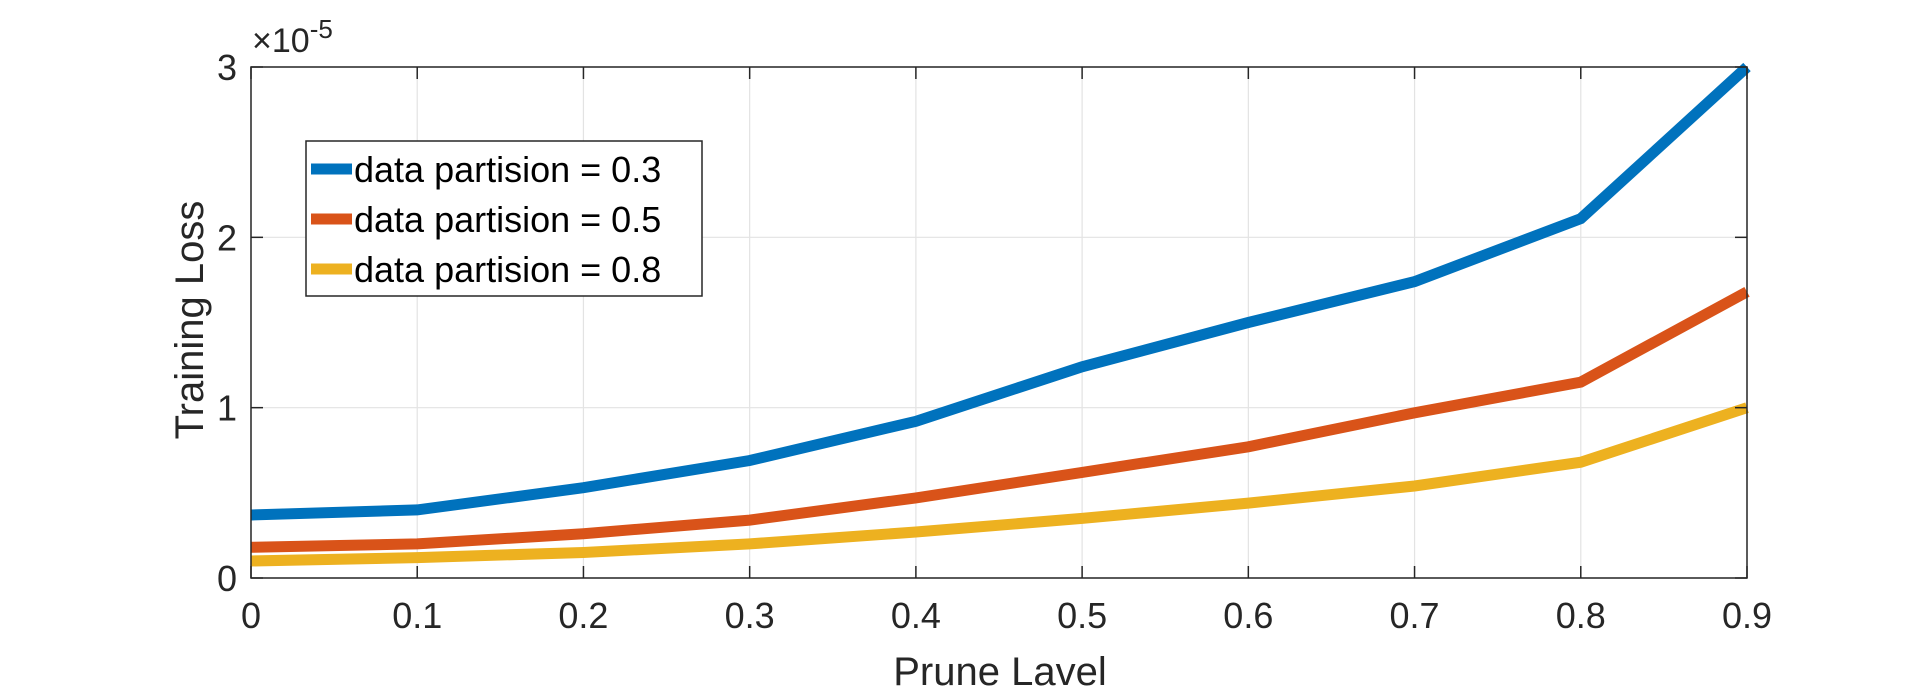  What do you see at coordinates (916, 615) in the screenshot?
I see `x-tick-label: 0.4` at bounding box center [916, 615].